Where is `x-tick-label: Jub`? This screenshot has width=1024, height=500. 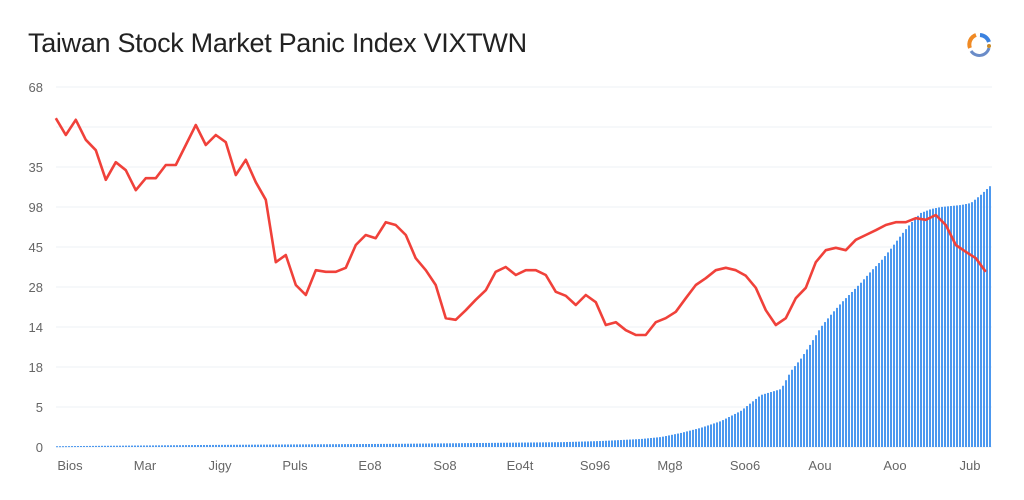
x-tick-label: Jub is located at coordinates (970, 465).